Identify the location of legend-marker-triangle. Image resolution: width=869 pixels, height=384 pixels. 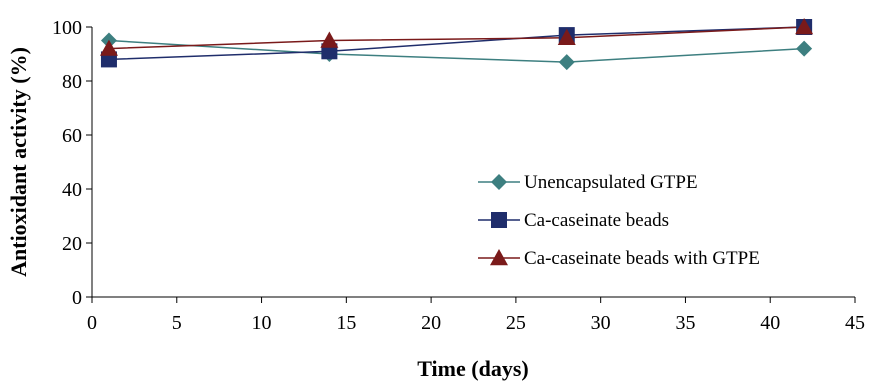
(499, 257).